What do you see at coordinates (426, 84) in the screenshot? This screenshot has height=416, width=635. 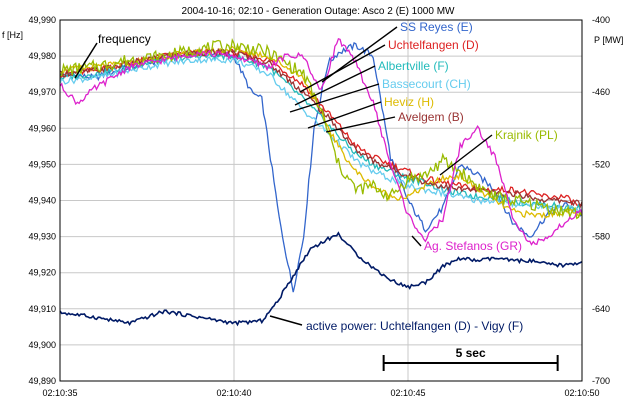 I see `series-label: Bassecourt (CH)` at bounding box center [426, 84].